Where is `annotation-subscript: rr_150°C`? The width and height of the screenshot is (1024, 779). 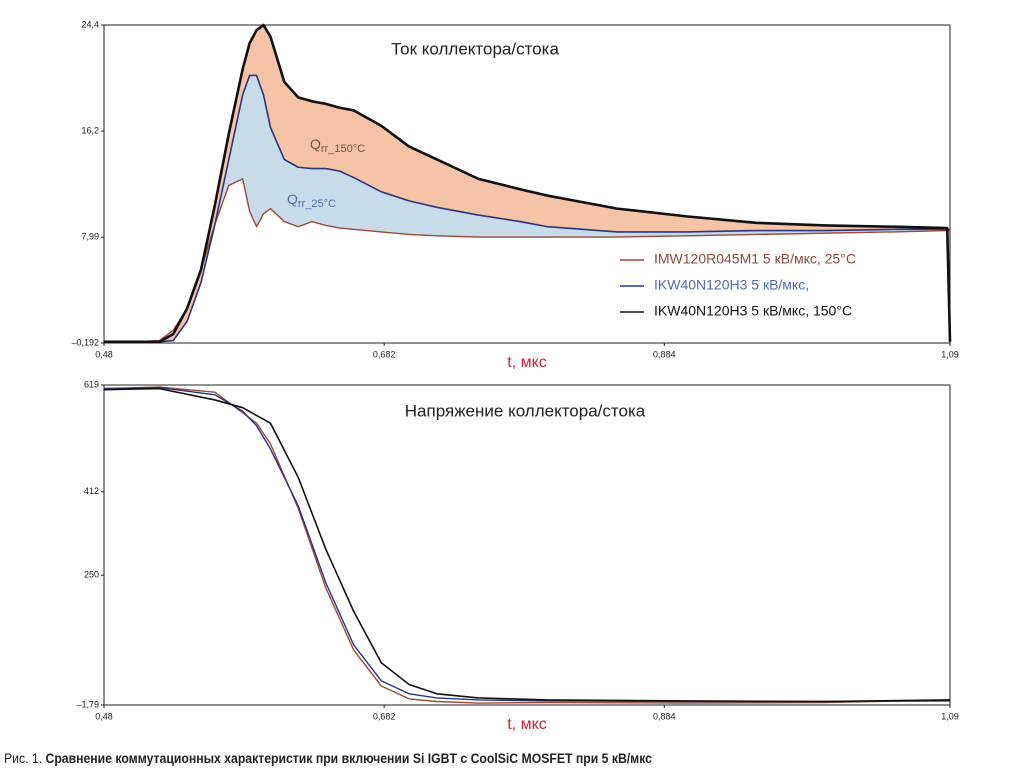 annotation-subscript: rr_150°C is located at coordinates (343, 149).